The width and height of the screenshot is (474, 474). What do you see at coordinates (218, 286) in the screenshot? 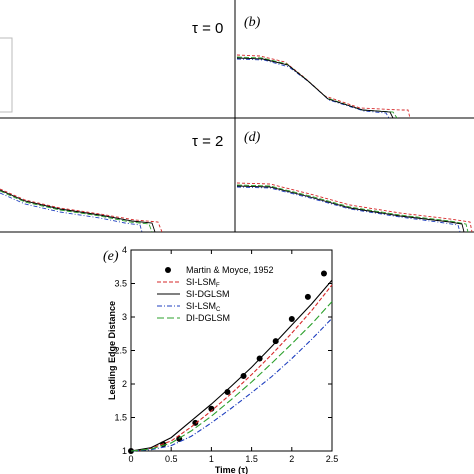
I see `legend-subscript-1: F` at bounding box center [218, 286].